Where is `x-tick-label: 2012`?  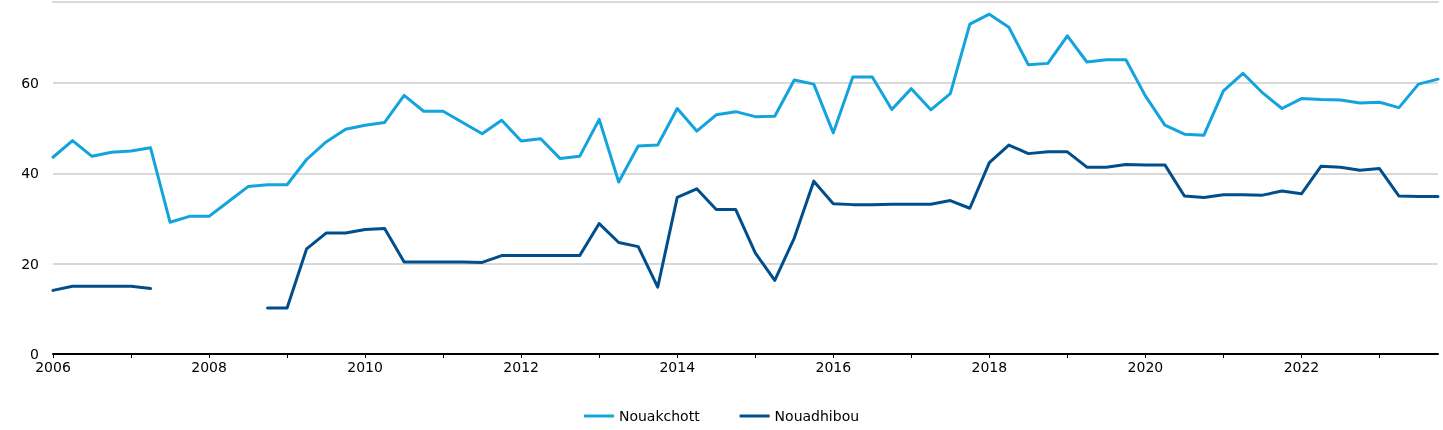 x-tick-label: 2012 is located at coordinates (521, 367).